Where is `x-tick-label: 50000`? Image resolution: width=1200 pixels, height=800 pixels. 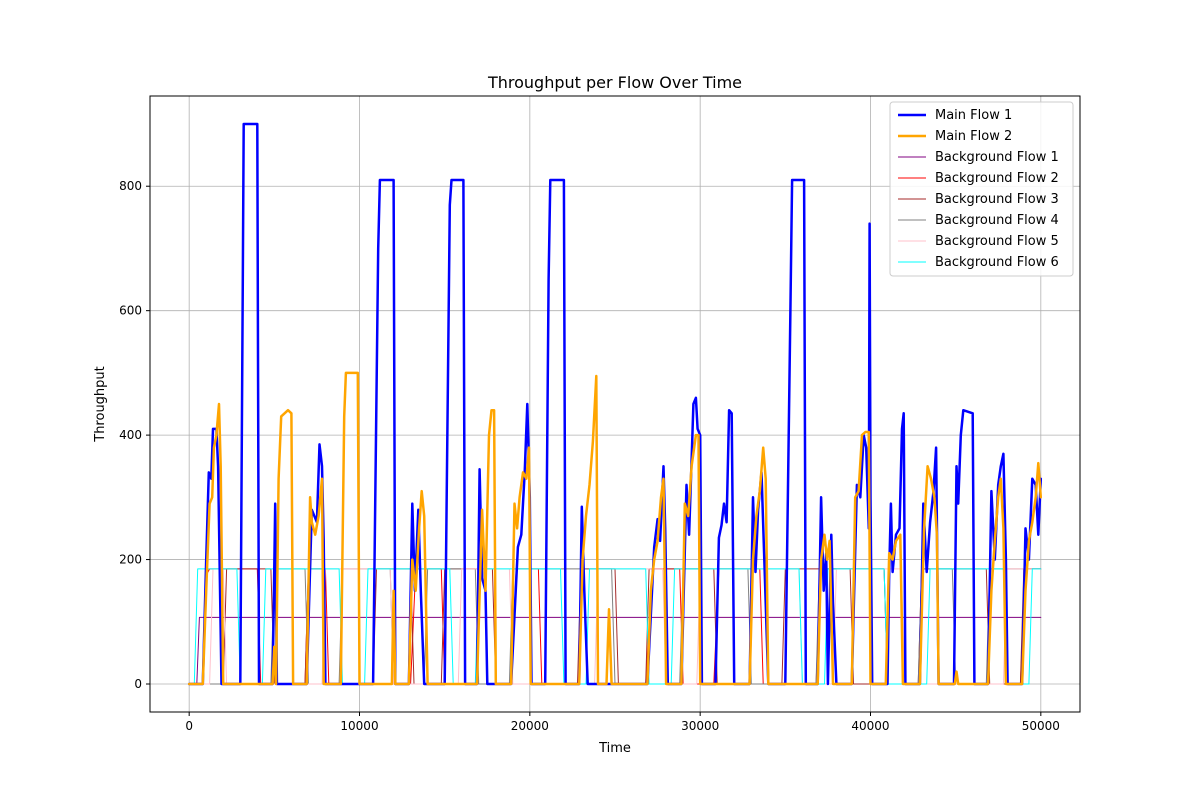 x-tick-label: 50000 is located at coordinates (1041, 726).